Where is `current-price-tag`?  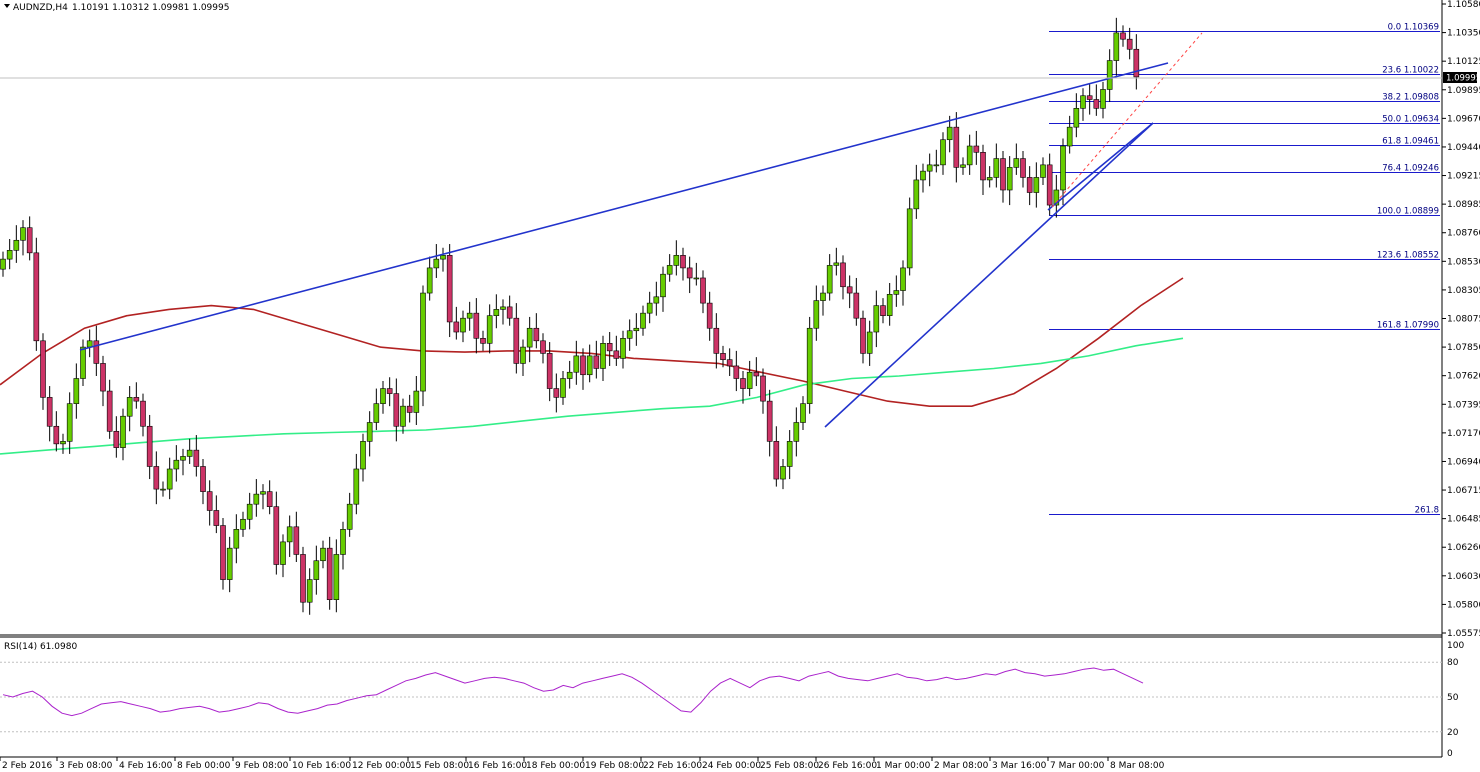
current-price-tag is located at coordinates (1460, 77).